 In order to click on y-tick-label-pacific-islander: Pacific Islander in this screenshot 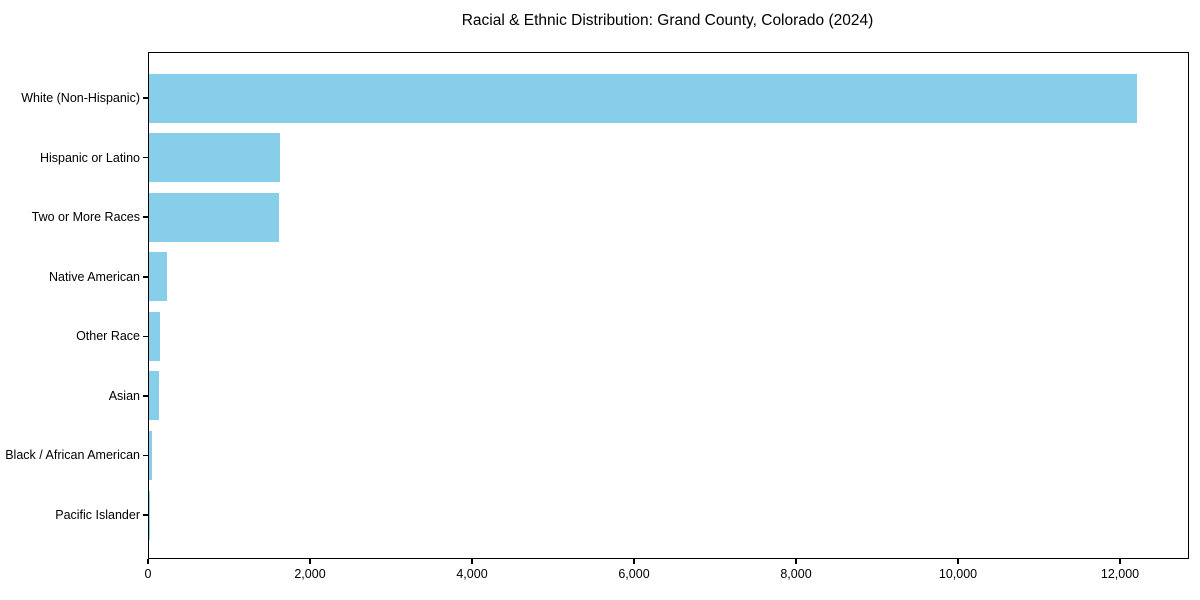, I will do `click(97, 515)`.